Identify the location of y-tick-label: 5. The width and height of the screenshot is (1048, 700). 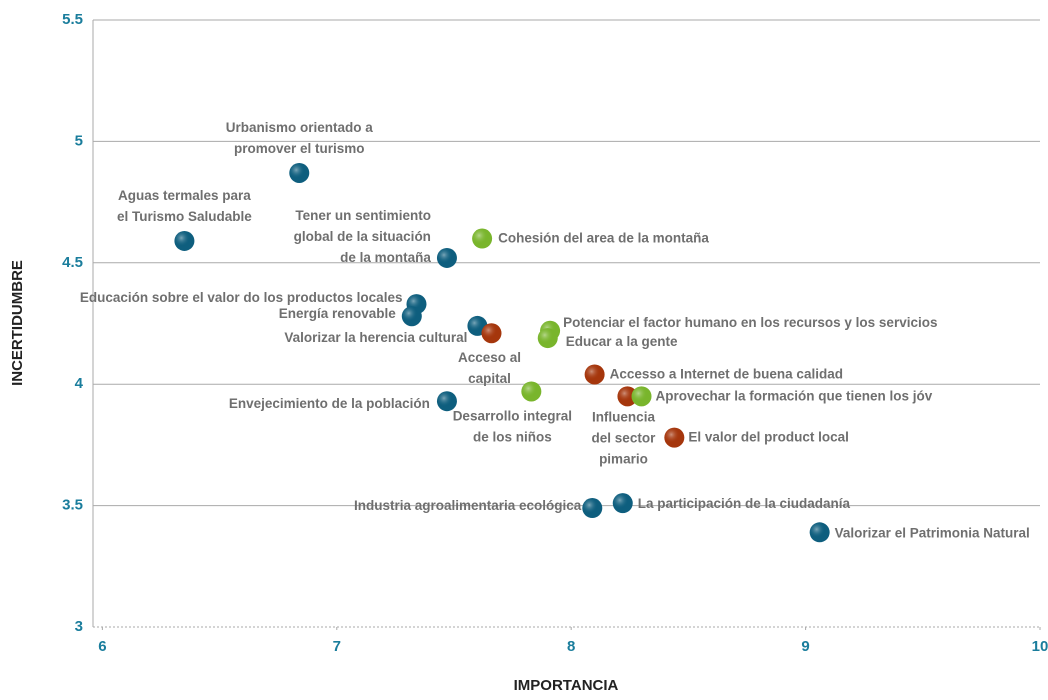
(79, 140).